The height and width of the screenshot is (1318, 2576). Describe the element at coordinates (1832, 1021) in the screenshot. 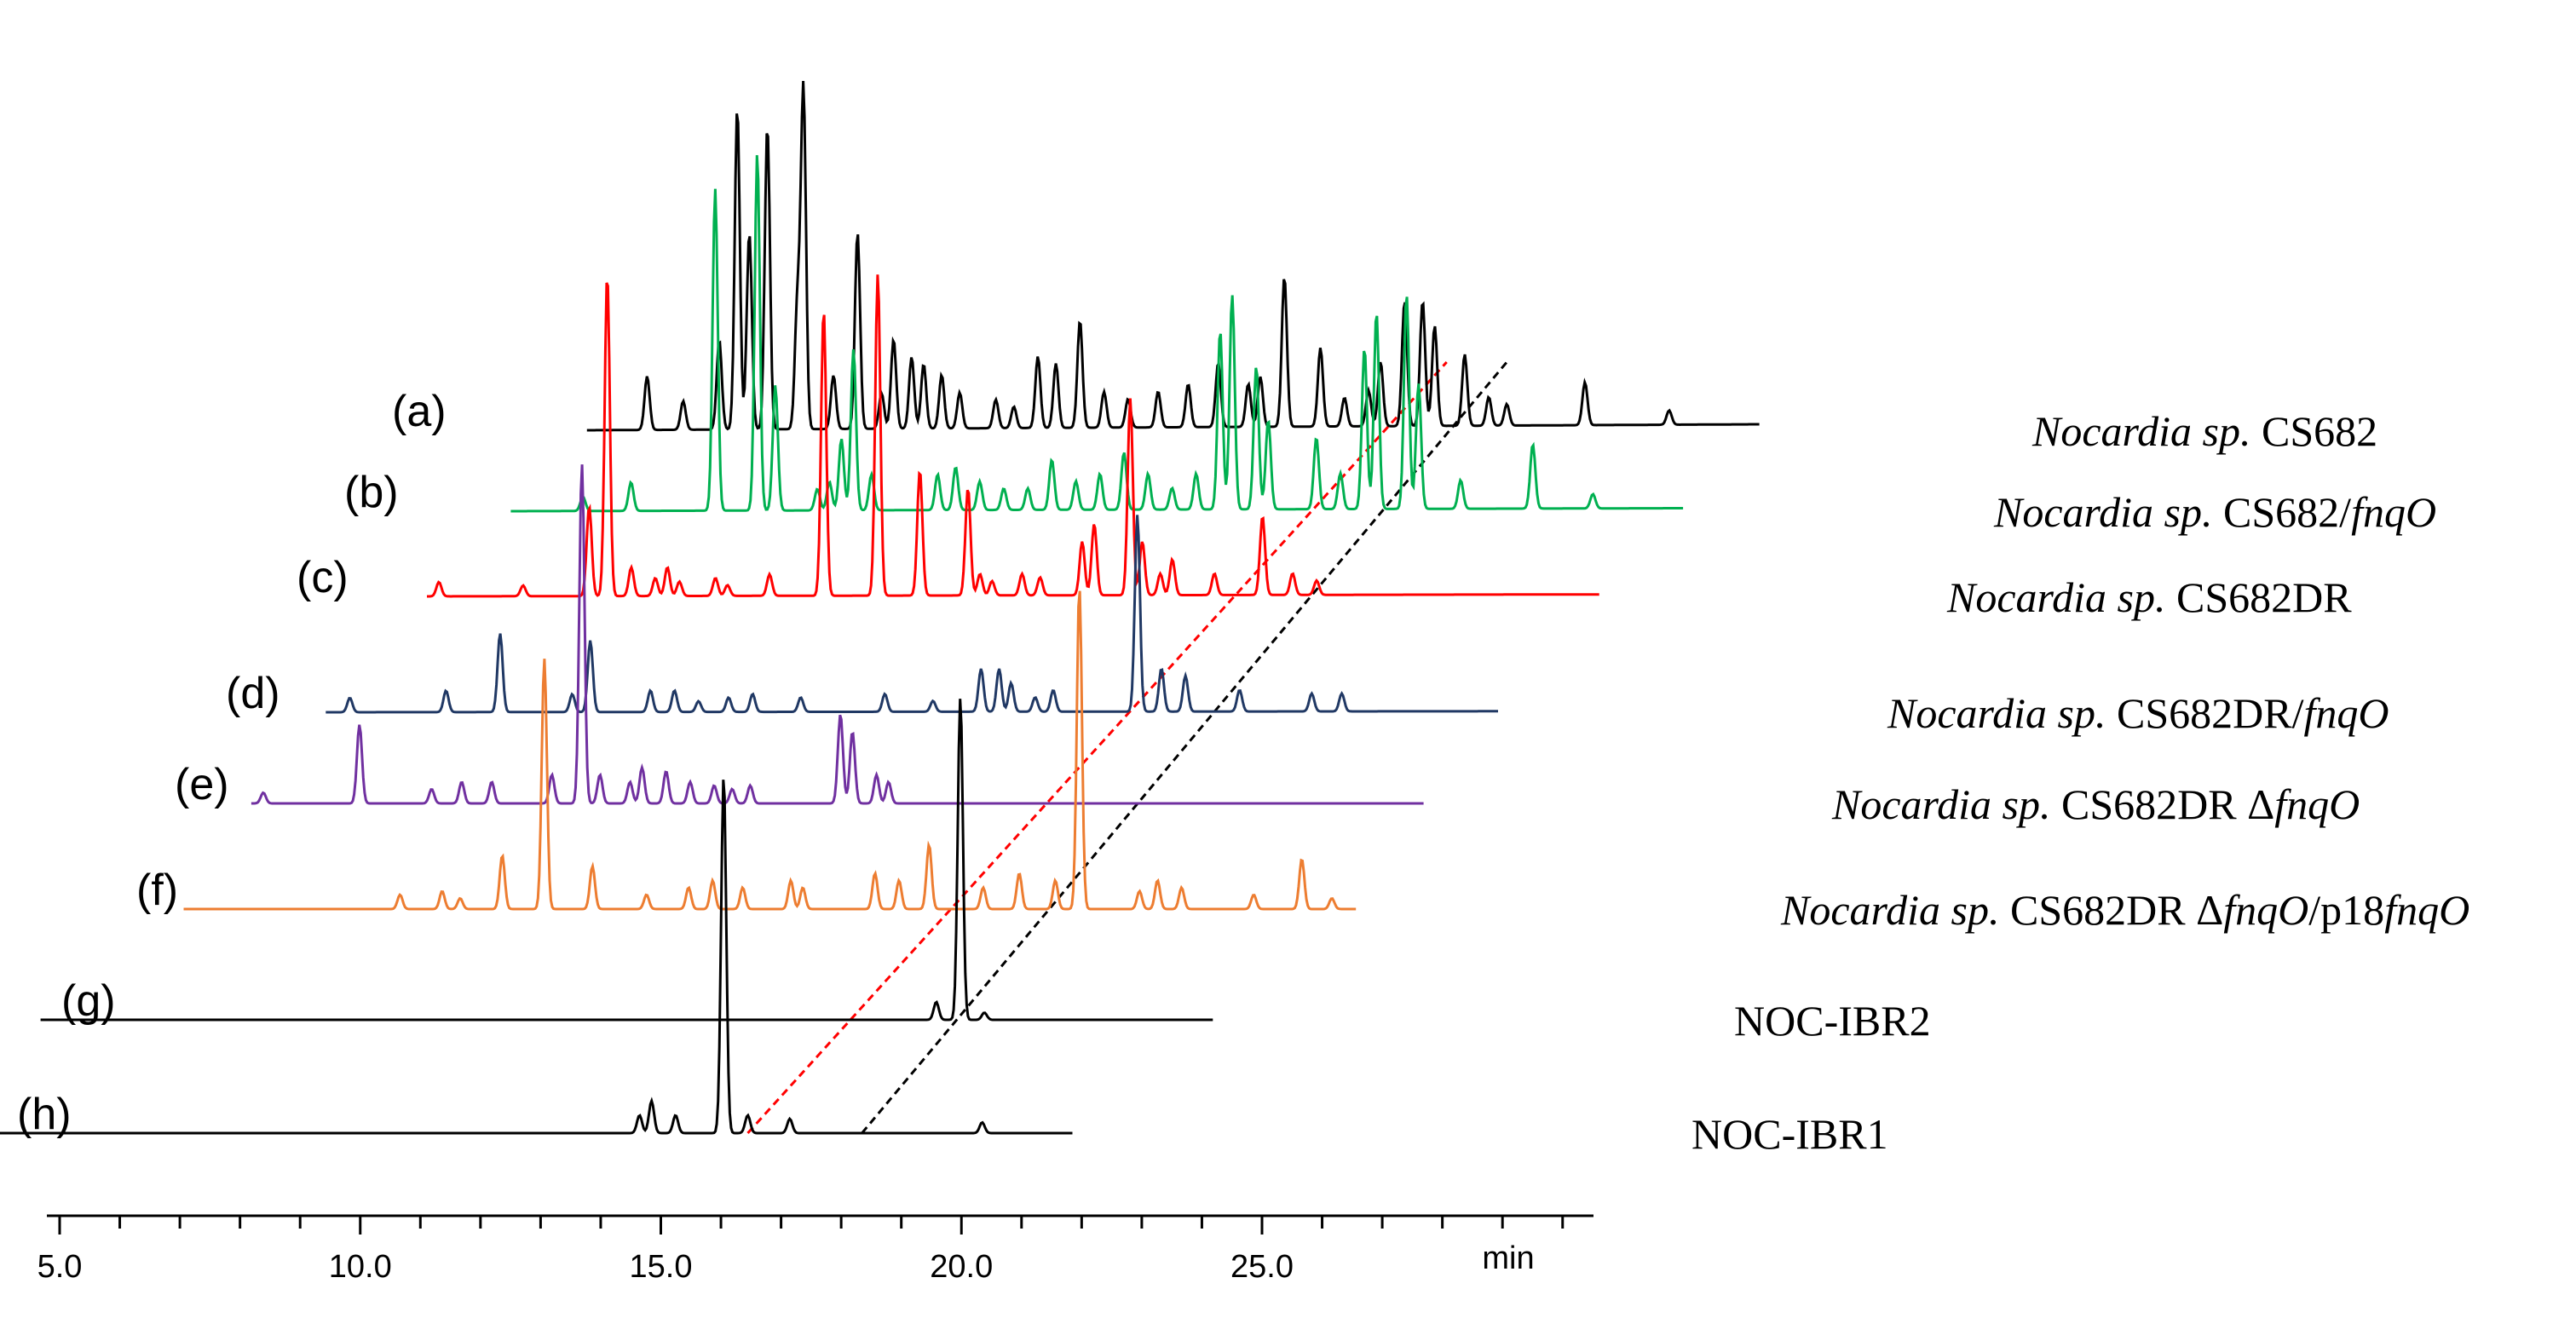

I see `sample-name: NOC-IBR2` at that location.